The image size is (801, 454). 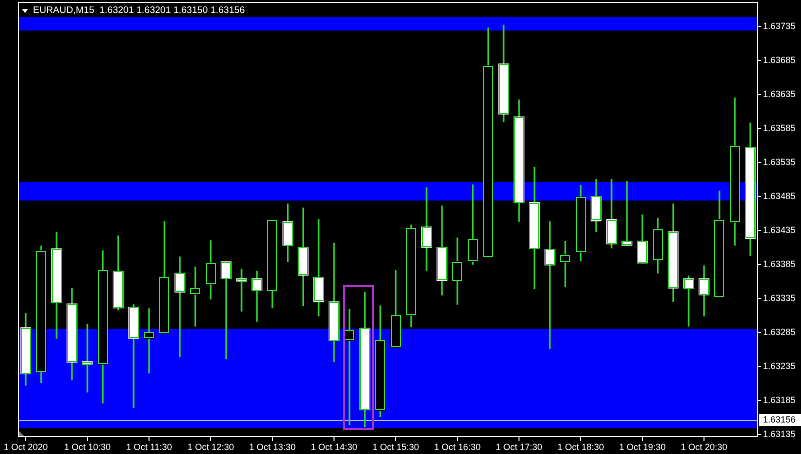 I want to click on y-tick-label: 1.63385, so click(x=779, y=263).